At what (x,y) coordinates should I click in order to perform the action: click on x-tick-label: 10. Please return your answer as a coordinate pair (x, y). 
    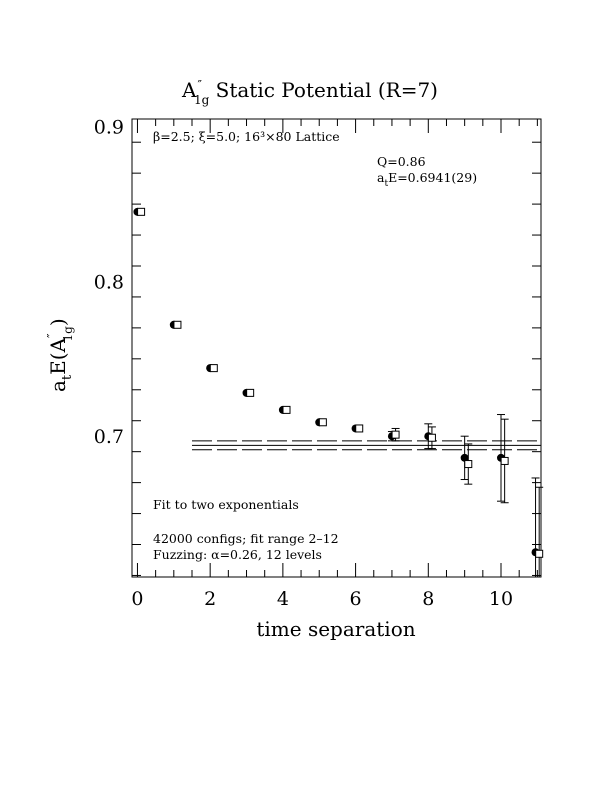
    Looking at the image, I should click on (501, 599).